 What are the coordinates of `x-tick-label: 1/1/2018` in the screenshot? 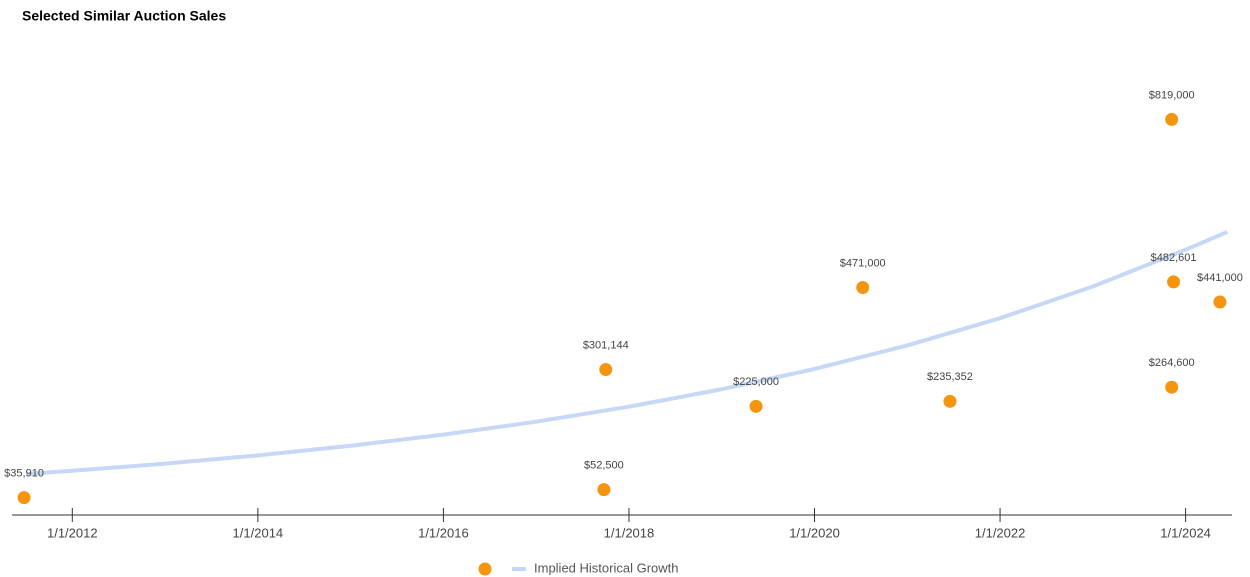 It's located at (629, 532).